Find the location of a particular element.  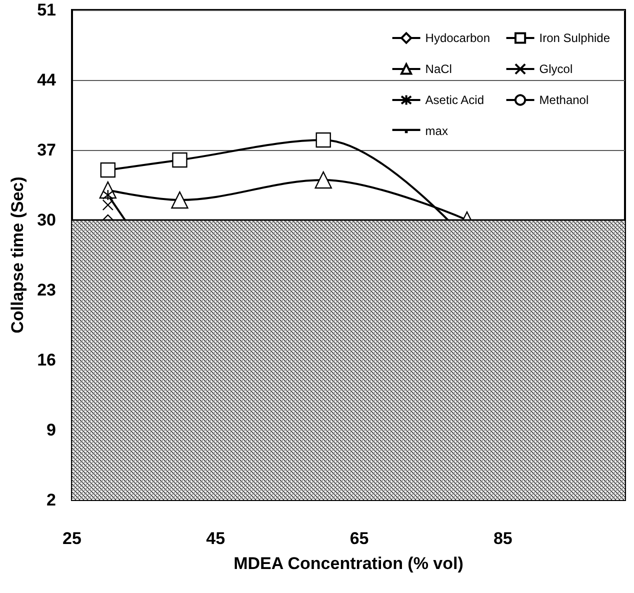

legend-label: Asetic Acid is located at coordinates (454, 100).